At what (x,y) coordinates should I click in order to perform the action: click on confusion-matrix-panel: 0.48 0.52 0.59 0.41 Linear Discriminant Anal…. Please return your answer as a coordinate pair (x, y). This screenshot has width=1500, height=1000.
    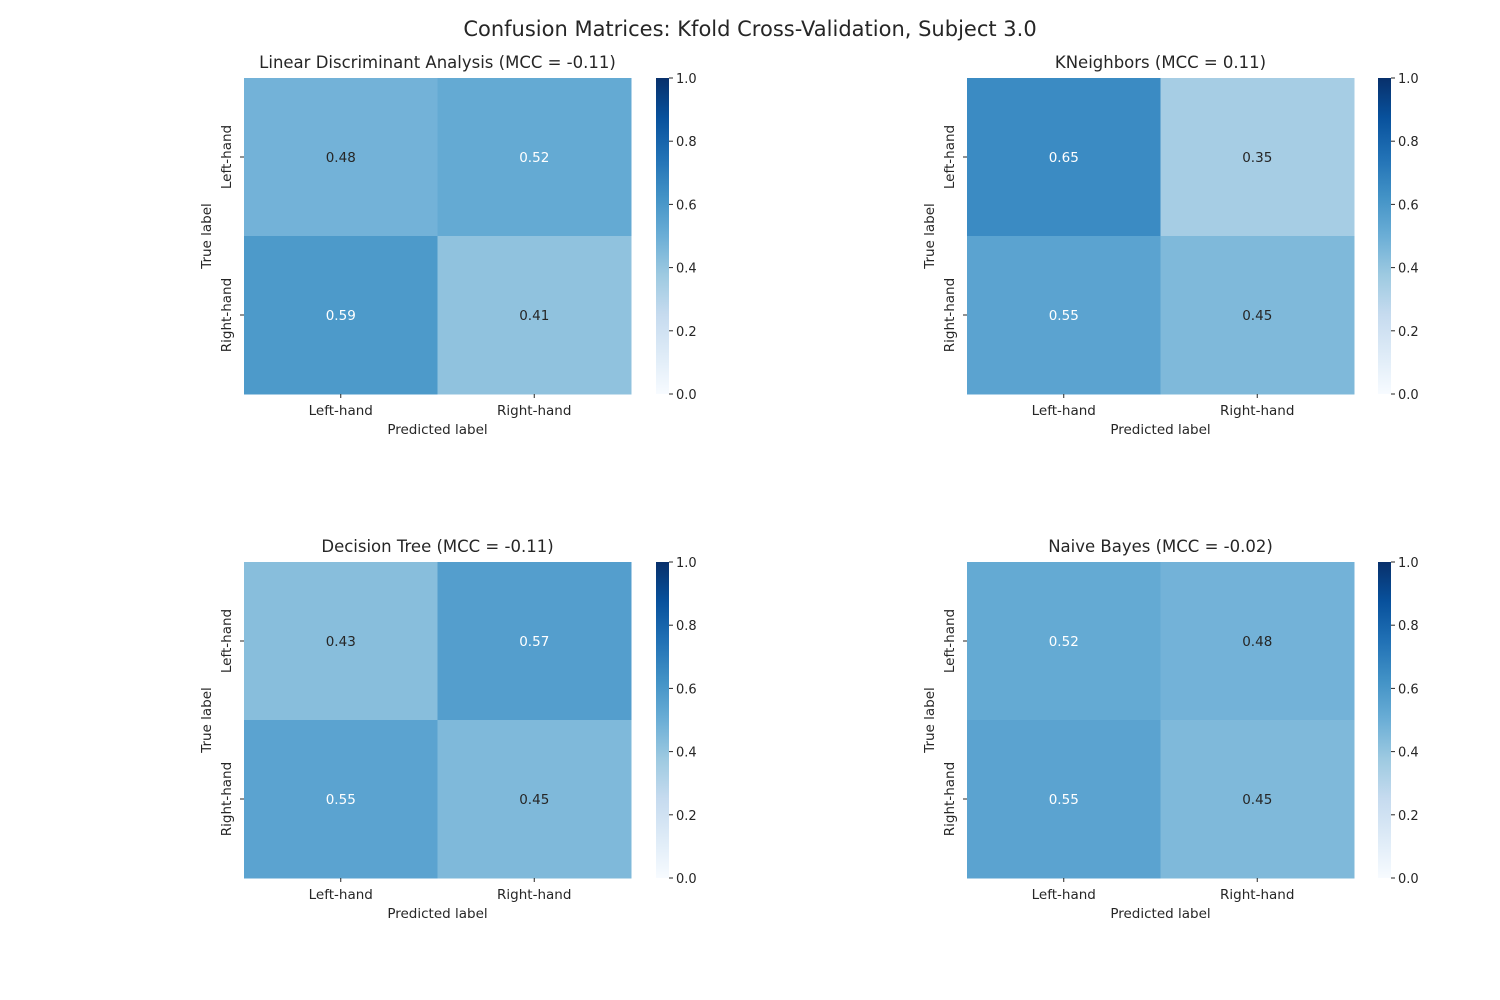
    Looking at the image, I should click on (448, 245).